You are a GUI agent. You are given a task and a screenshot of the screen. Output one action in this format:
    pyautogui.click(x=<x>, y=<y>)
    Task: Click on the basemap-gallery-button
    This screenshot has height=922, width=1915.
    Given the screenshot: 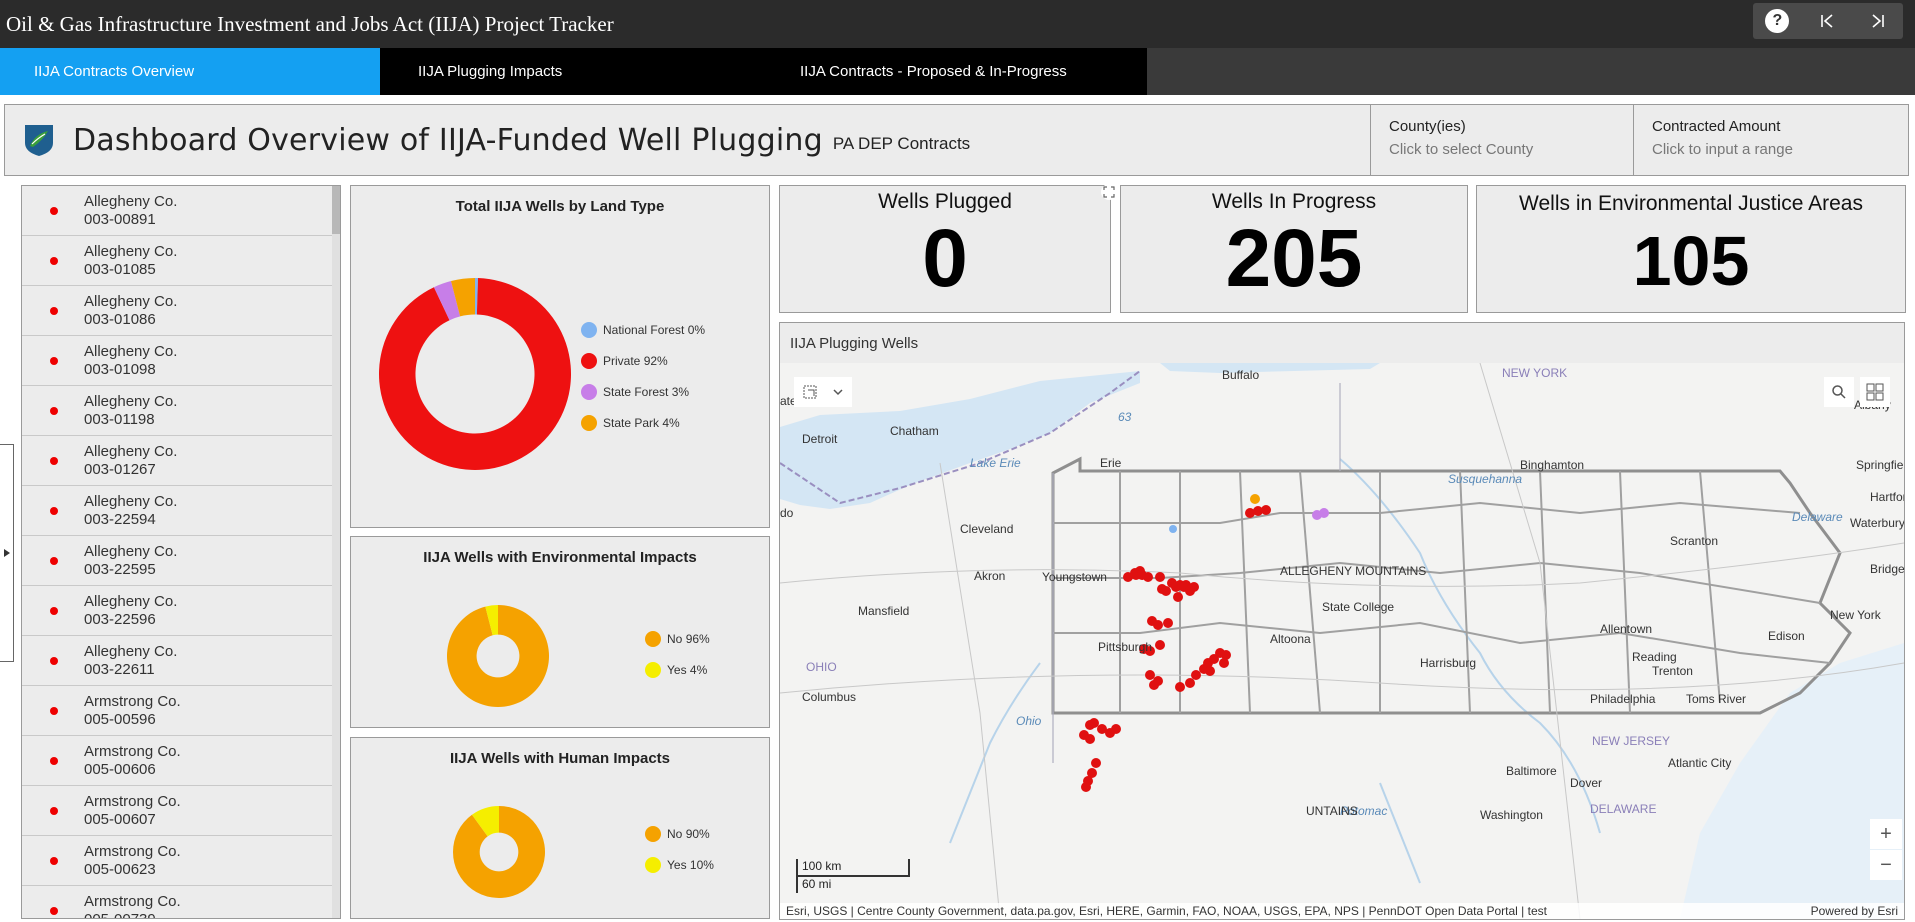 What is the action you would take?
    pyautogui.click(x=1875, y=392)
    